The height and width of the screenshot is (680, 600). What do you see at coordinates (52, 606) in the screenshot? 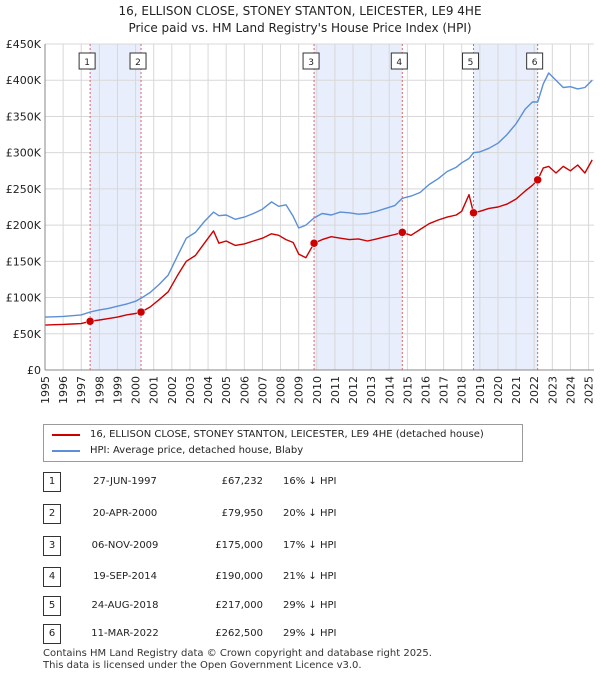
I see `sale-number: 5` at bounding box center [52, 606].